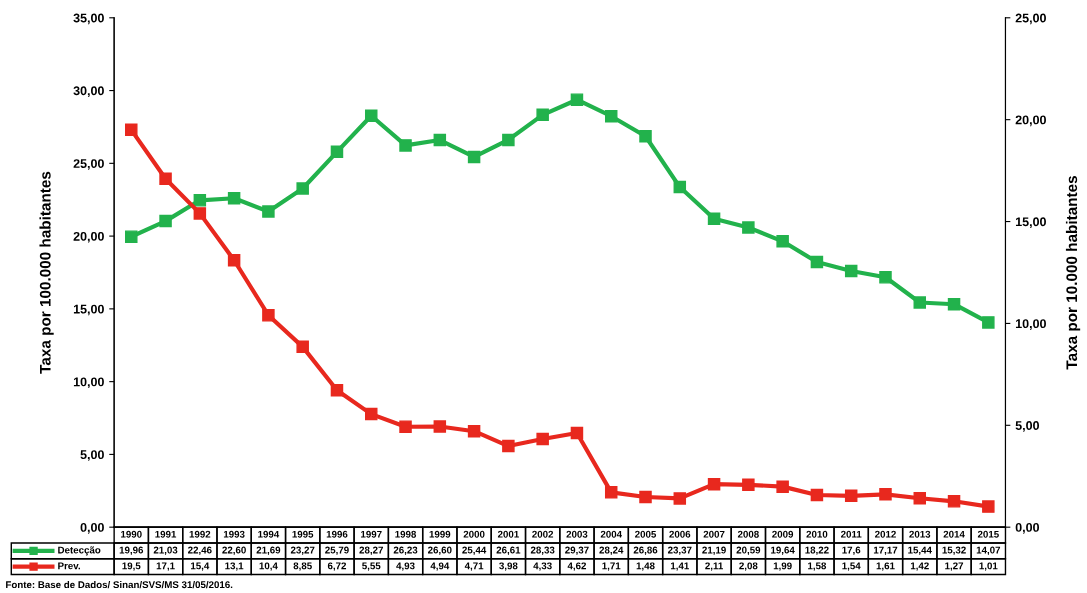  Describe the element at coordinates (337, 566) in the screenshot. I see `data-label: 6,72` at that location.